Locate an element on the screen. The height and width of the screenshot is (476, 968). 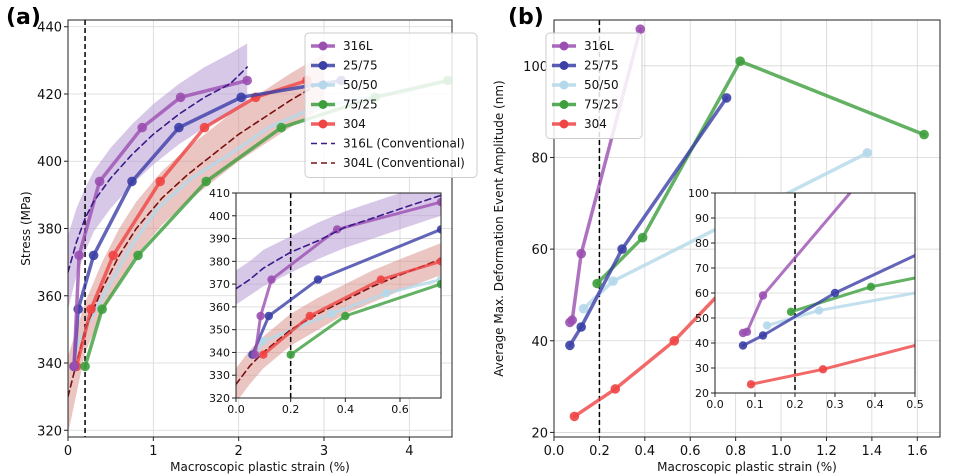
plot-content is located at coordinates (338, 295).